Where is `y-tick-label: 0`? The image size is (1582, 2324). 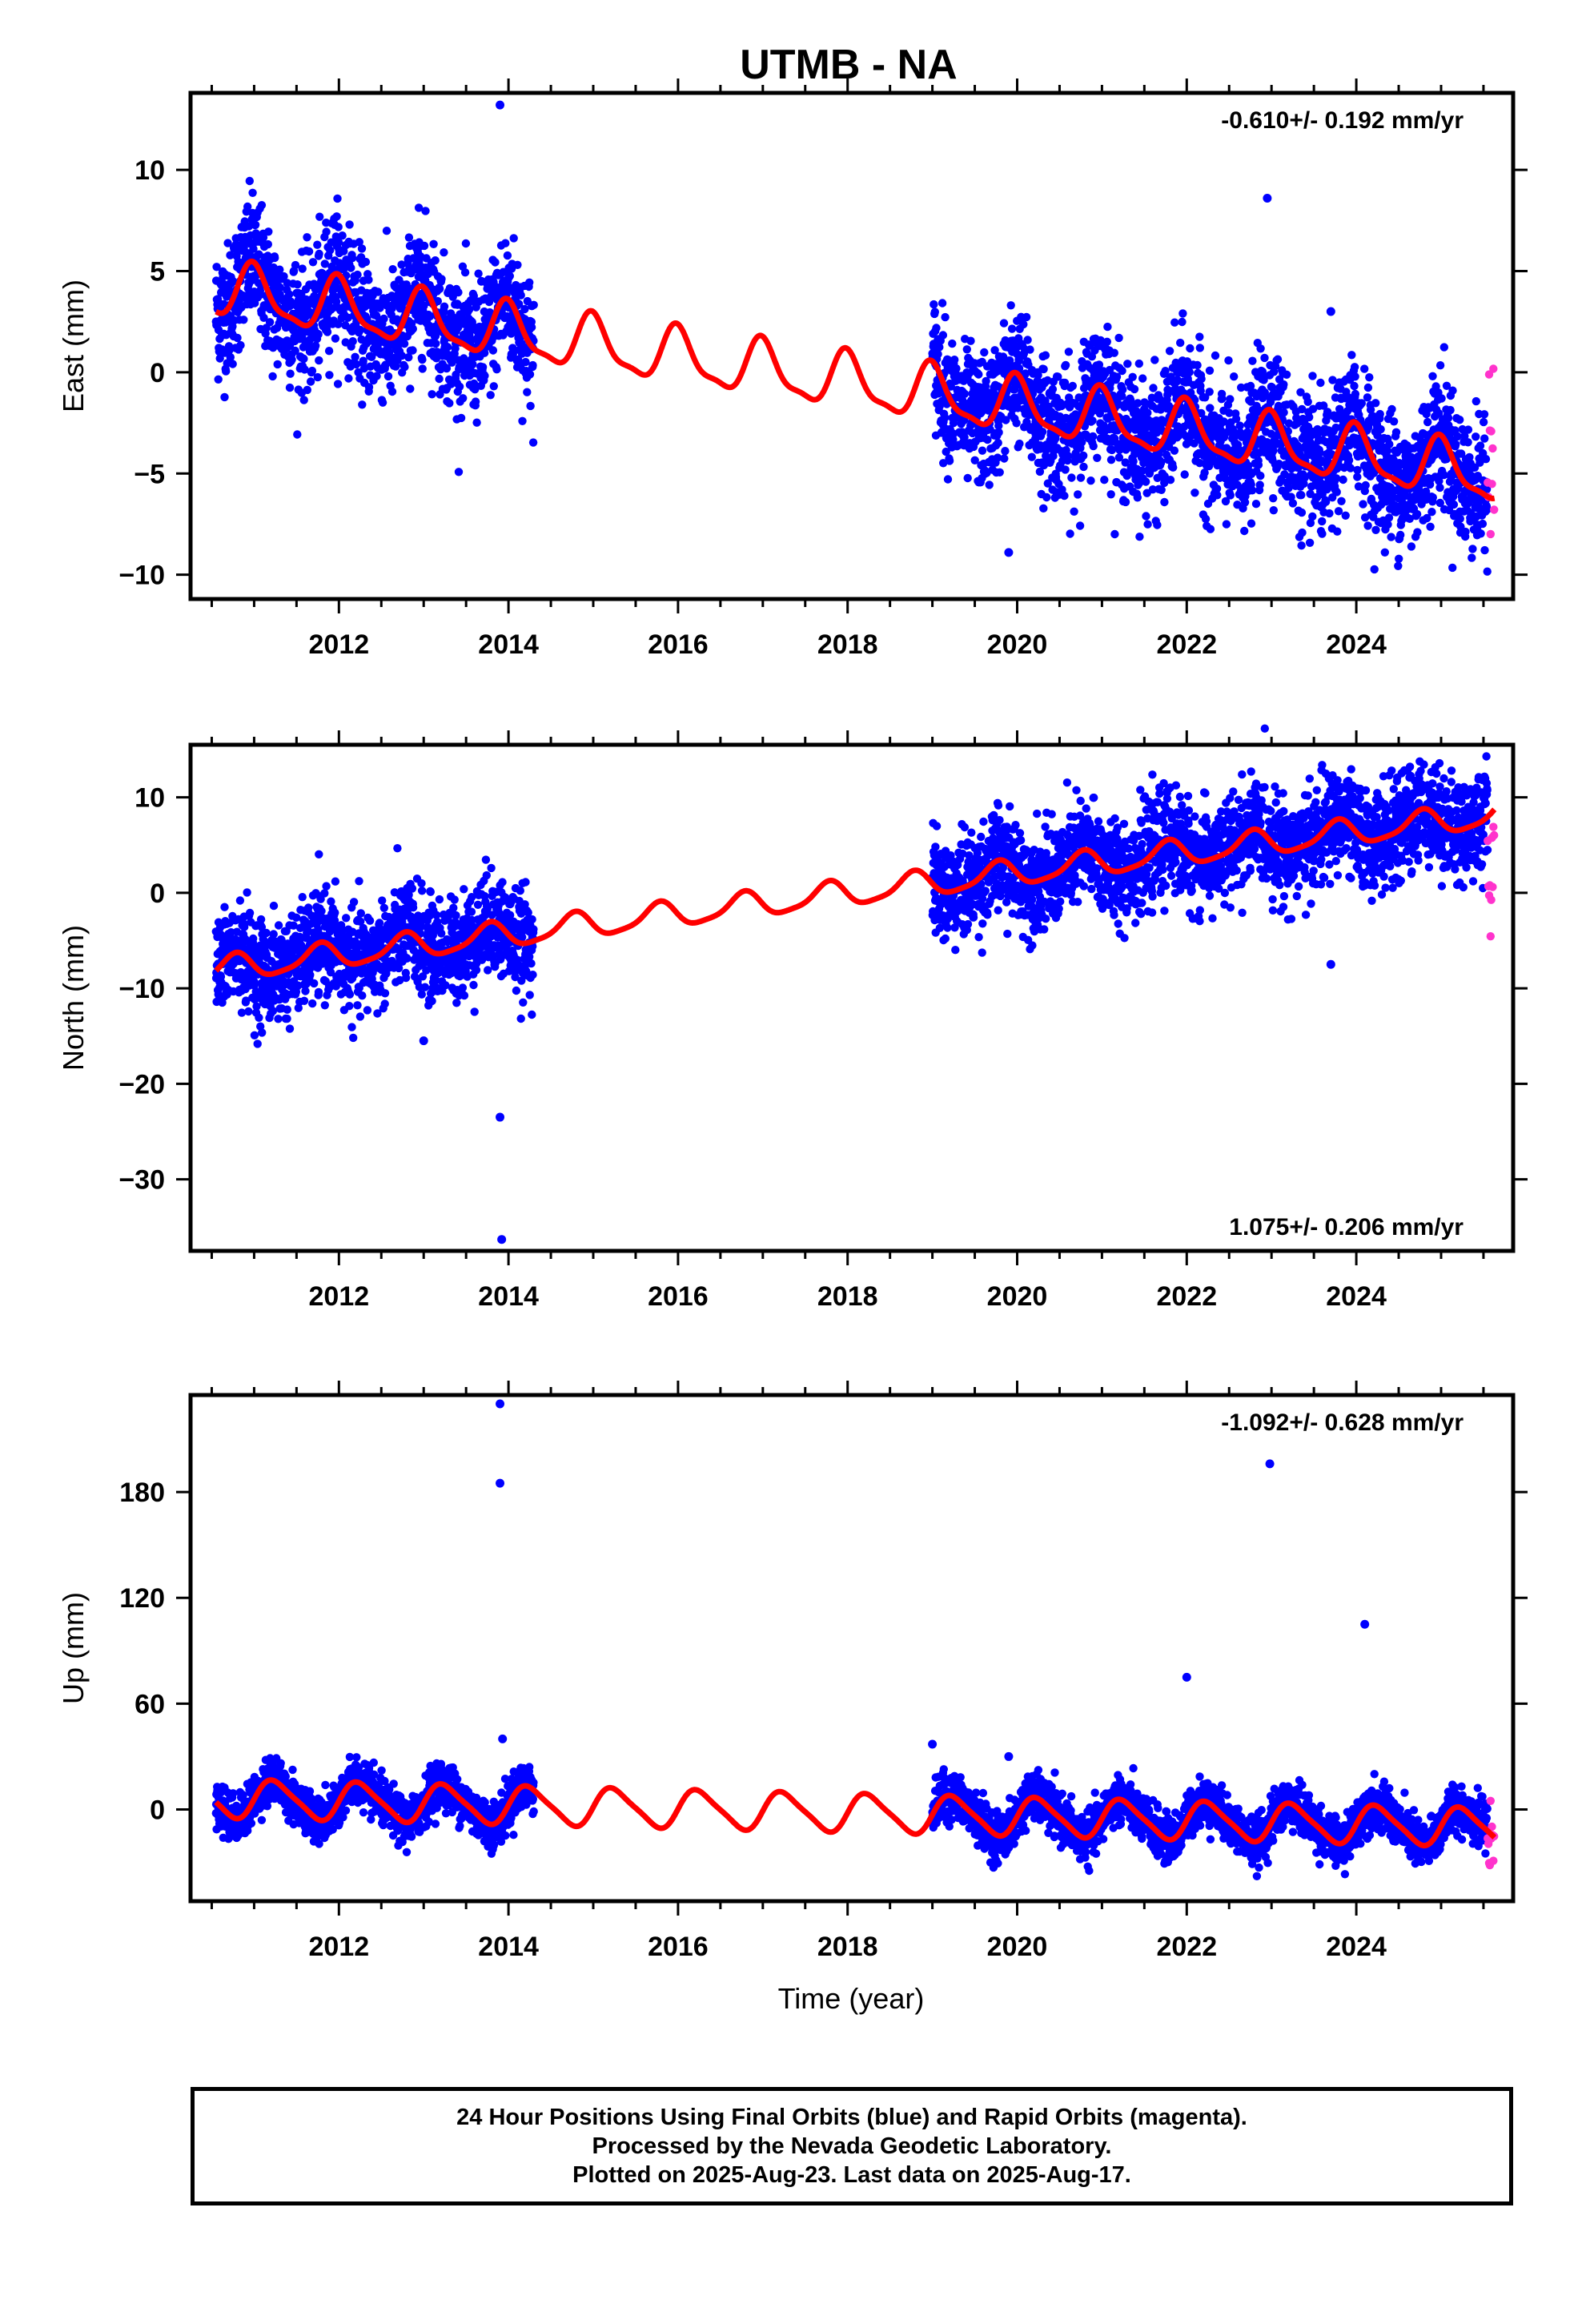
y-tick-label: 0 is located at coordinates (157, 373).